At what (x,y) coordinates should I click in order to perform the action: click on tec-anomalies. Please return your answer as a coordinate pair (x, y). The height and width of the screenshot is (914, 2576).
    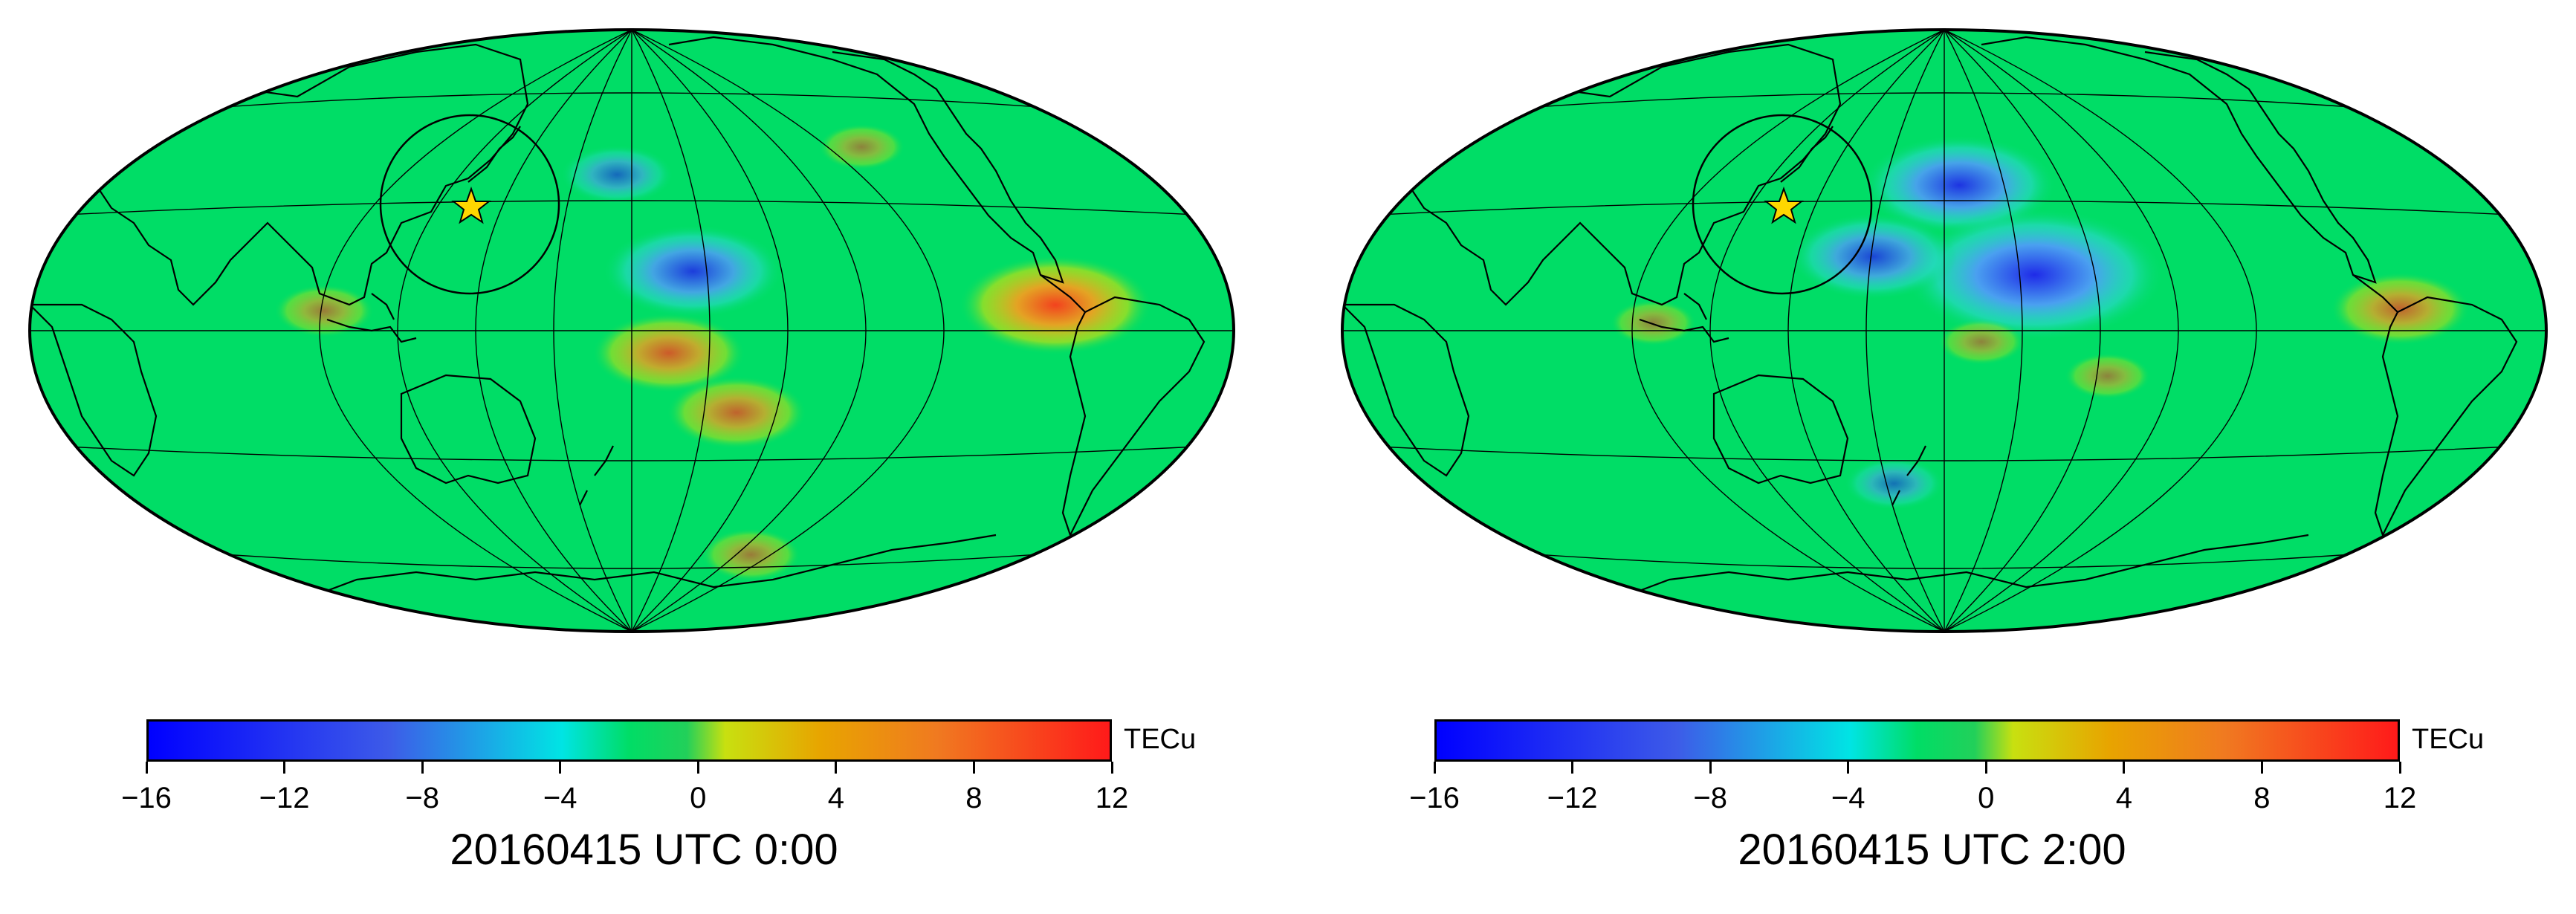
    Looking at the image, I should click on (2040, 323).